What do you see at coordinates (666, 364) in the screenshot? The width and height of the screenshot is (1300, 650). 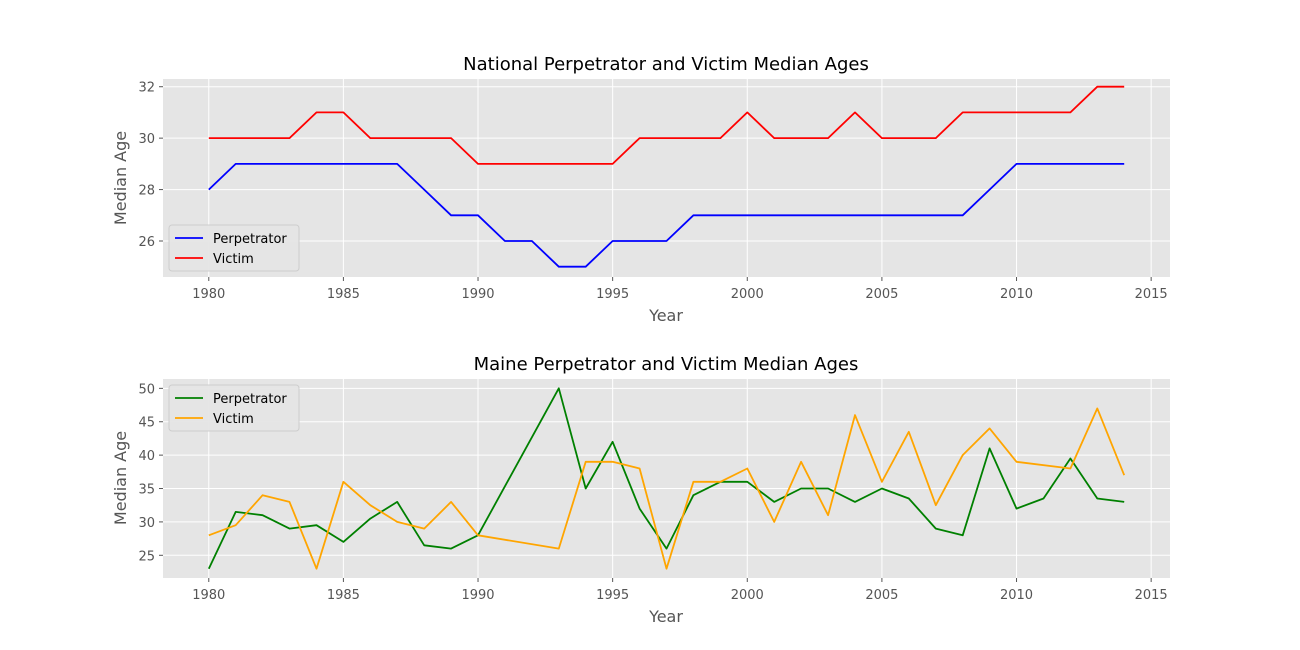 I see `chart-title: Maine Perpetrator and Victim Median Ages` at bounding box center [666, 364].